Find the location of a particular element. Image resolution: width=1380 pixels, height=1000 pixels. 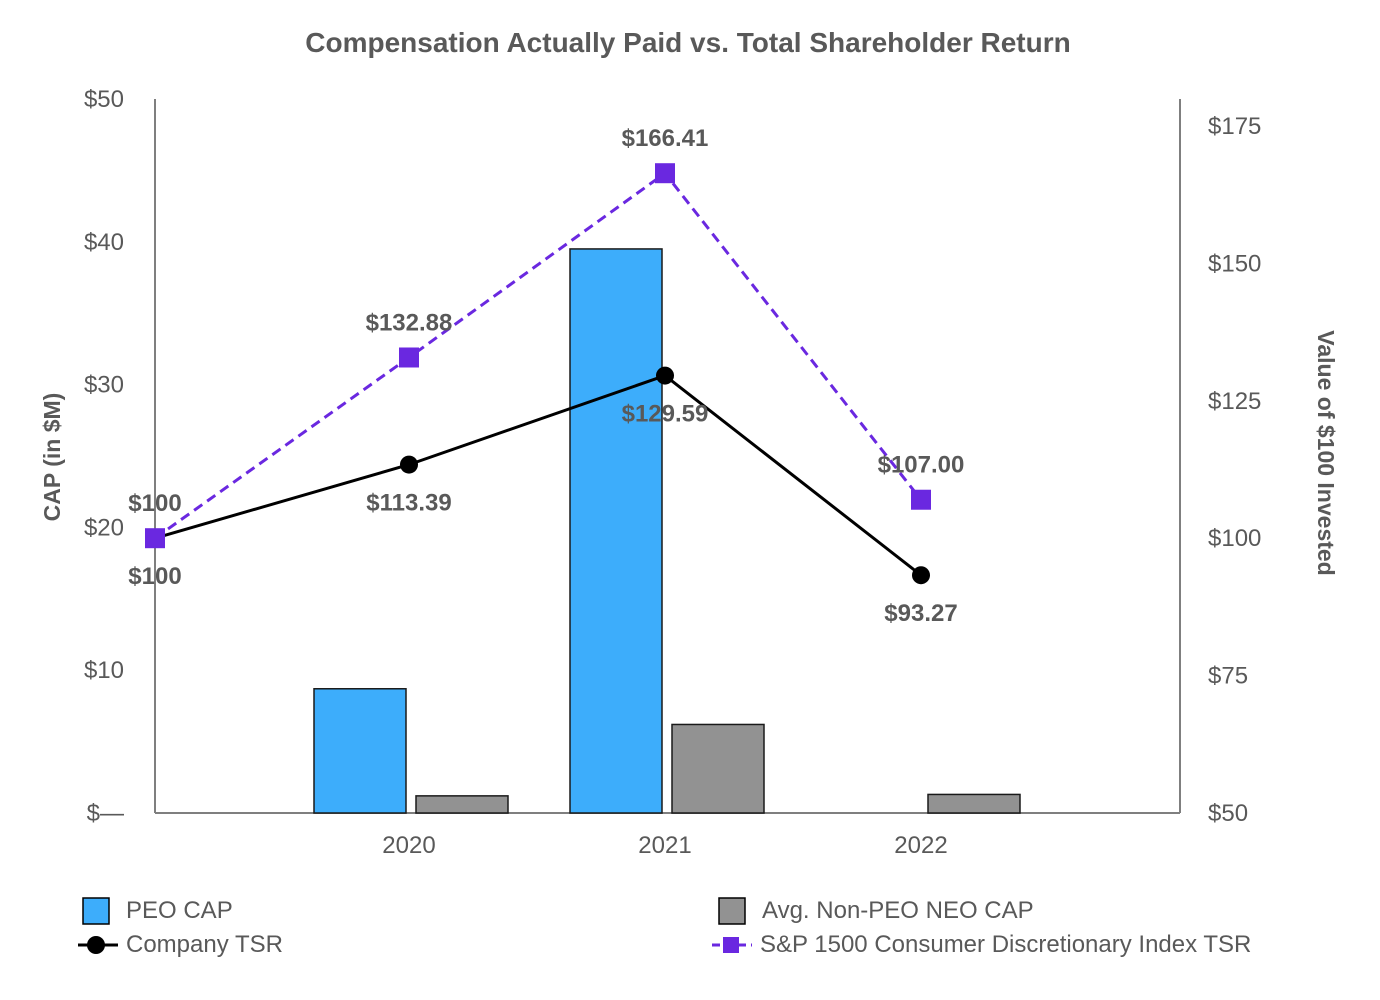

y-left-tick-label: $— is located at coordinates (105, 813).